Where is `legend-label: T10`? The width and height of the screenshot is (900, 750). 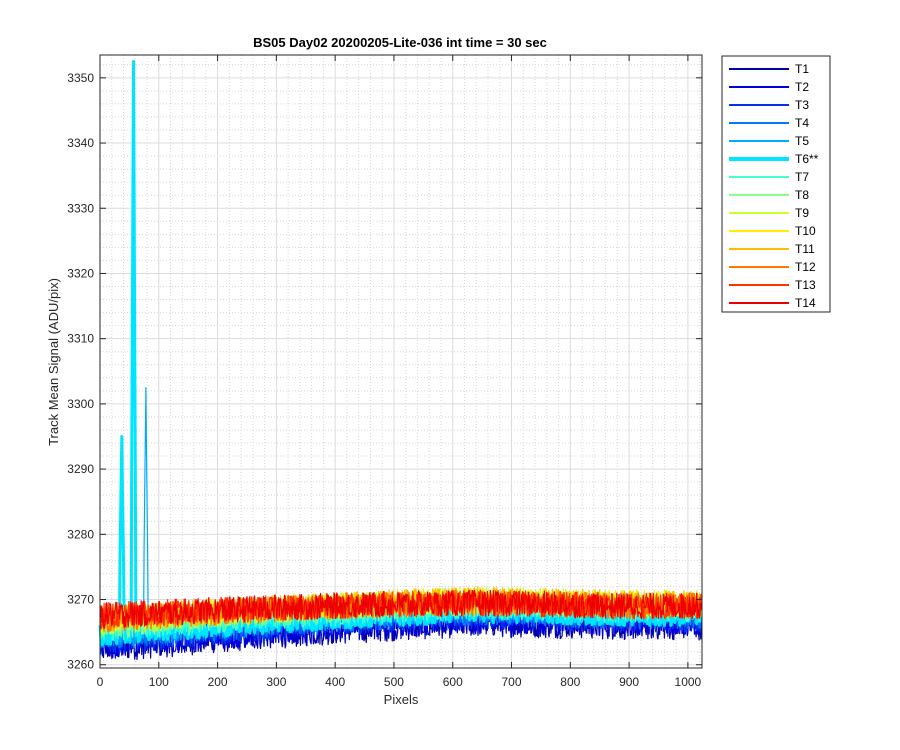 legend-label: T10 is located at coordinates (805, 231).